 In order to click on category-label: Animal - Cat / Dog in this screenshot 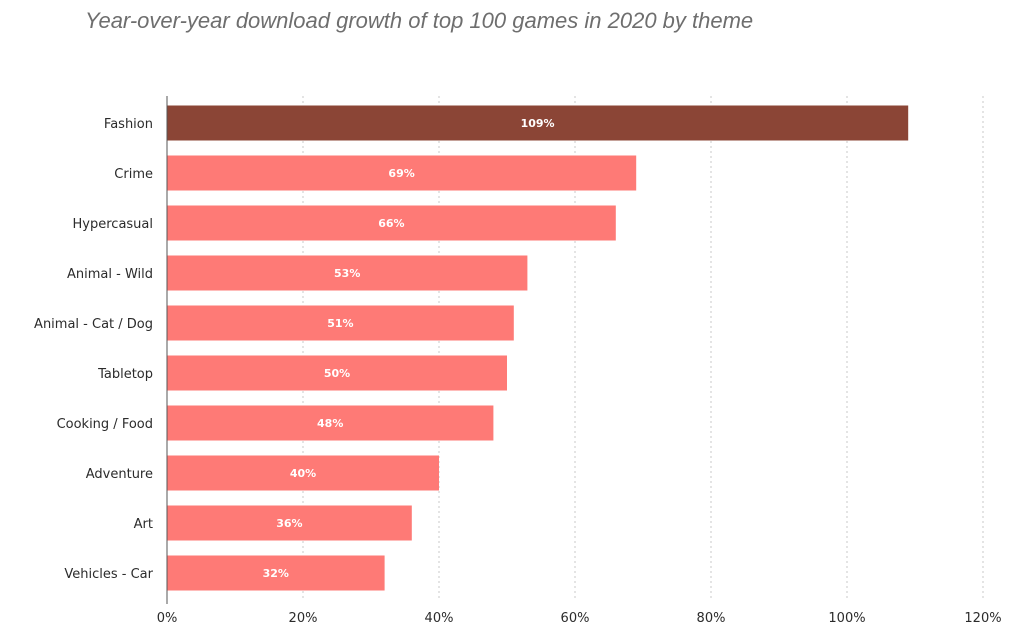, I will do `click(93, 324)`.